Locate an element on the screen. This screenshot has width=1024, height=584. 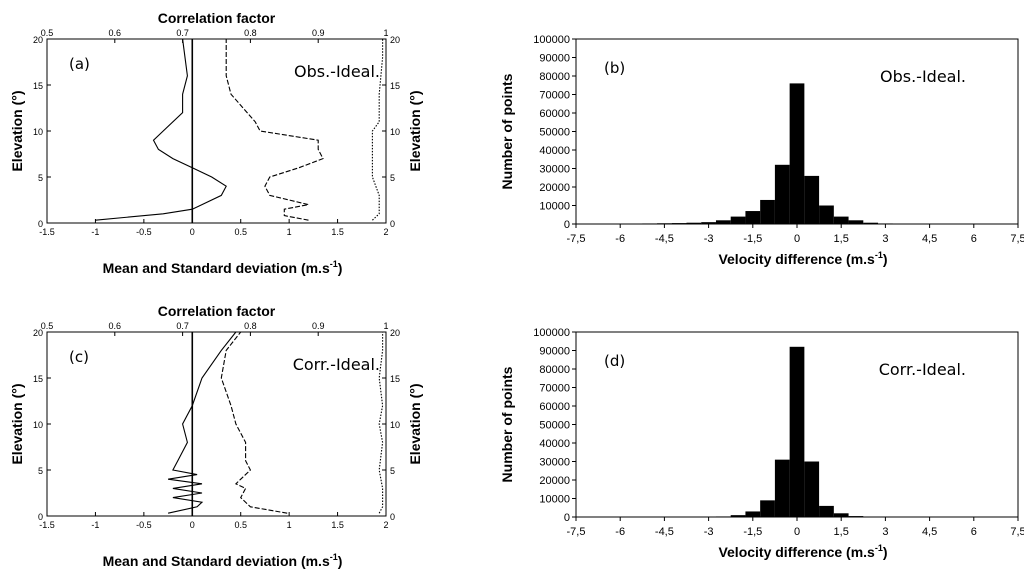
x-tick-label: 1.5 is located at coordinates (337, 232).